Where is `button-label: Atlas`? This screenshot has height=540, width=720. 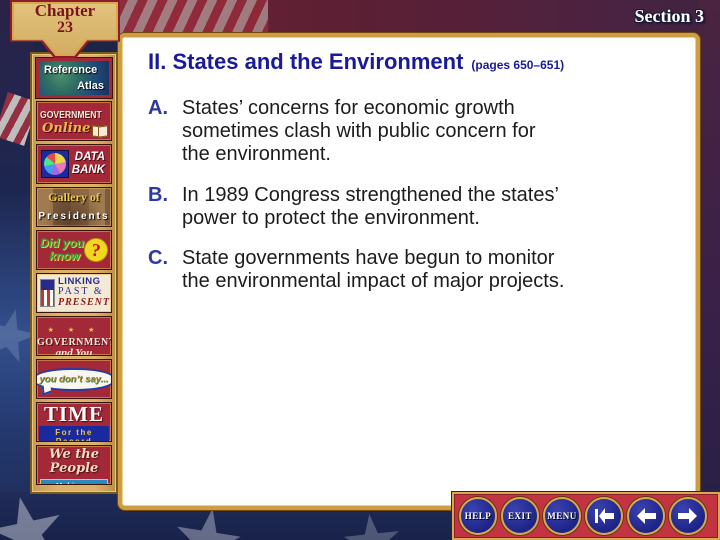
button-label: Atlas is located at coordinates (90, 86).